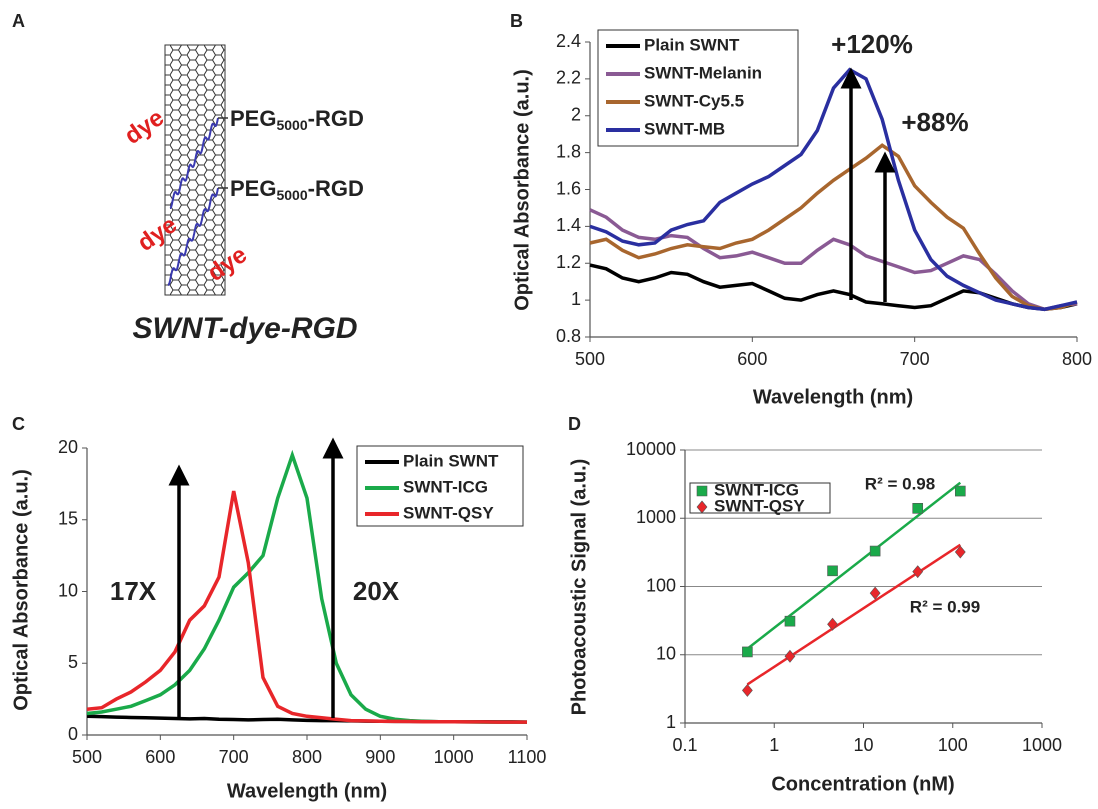  What do you see at coordinates (651, 449) in the screenshot?
I see `y-tick-label: 10000` at bounding box center [651, 449].